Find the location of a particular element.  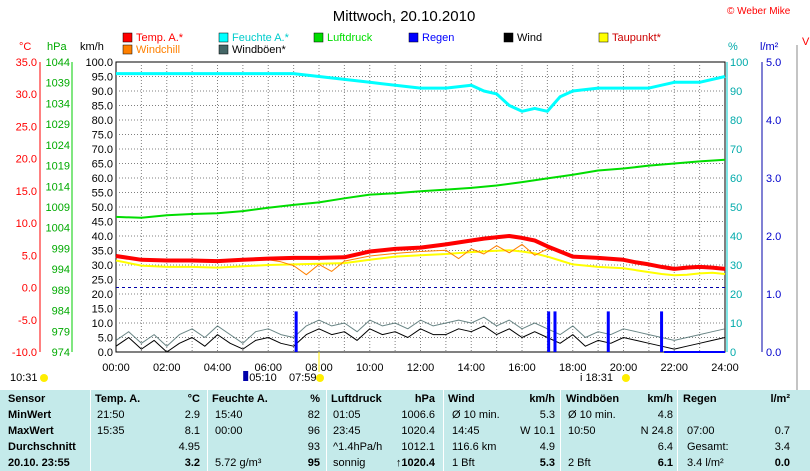

stats-row-label: MaxWert is located at coordinates (31, 431).